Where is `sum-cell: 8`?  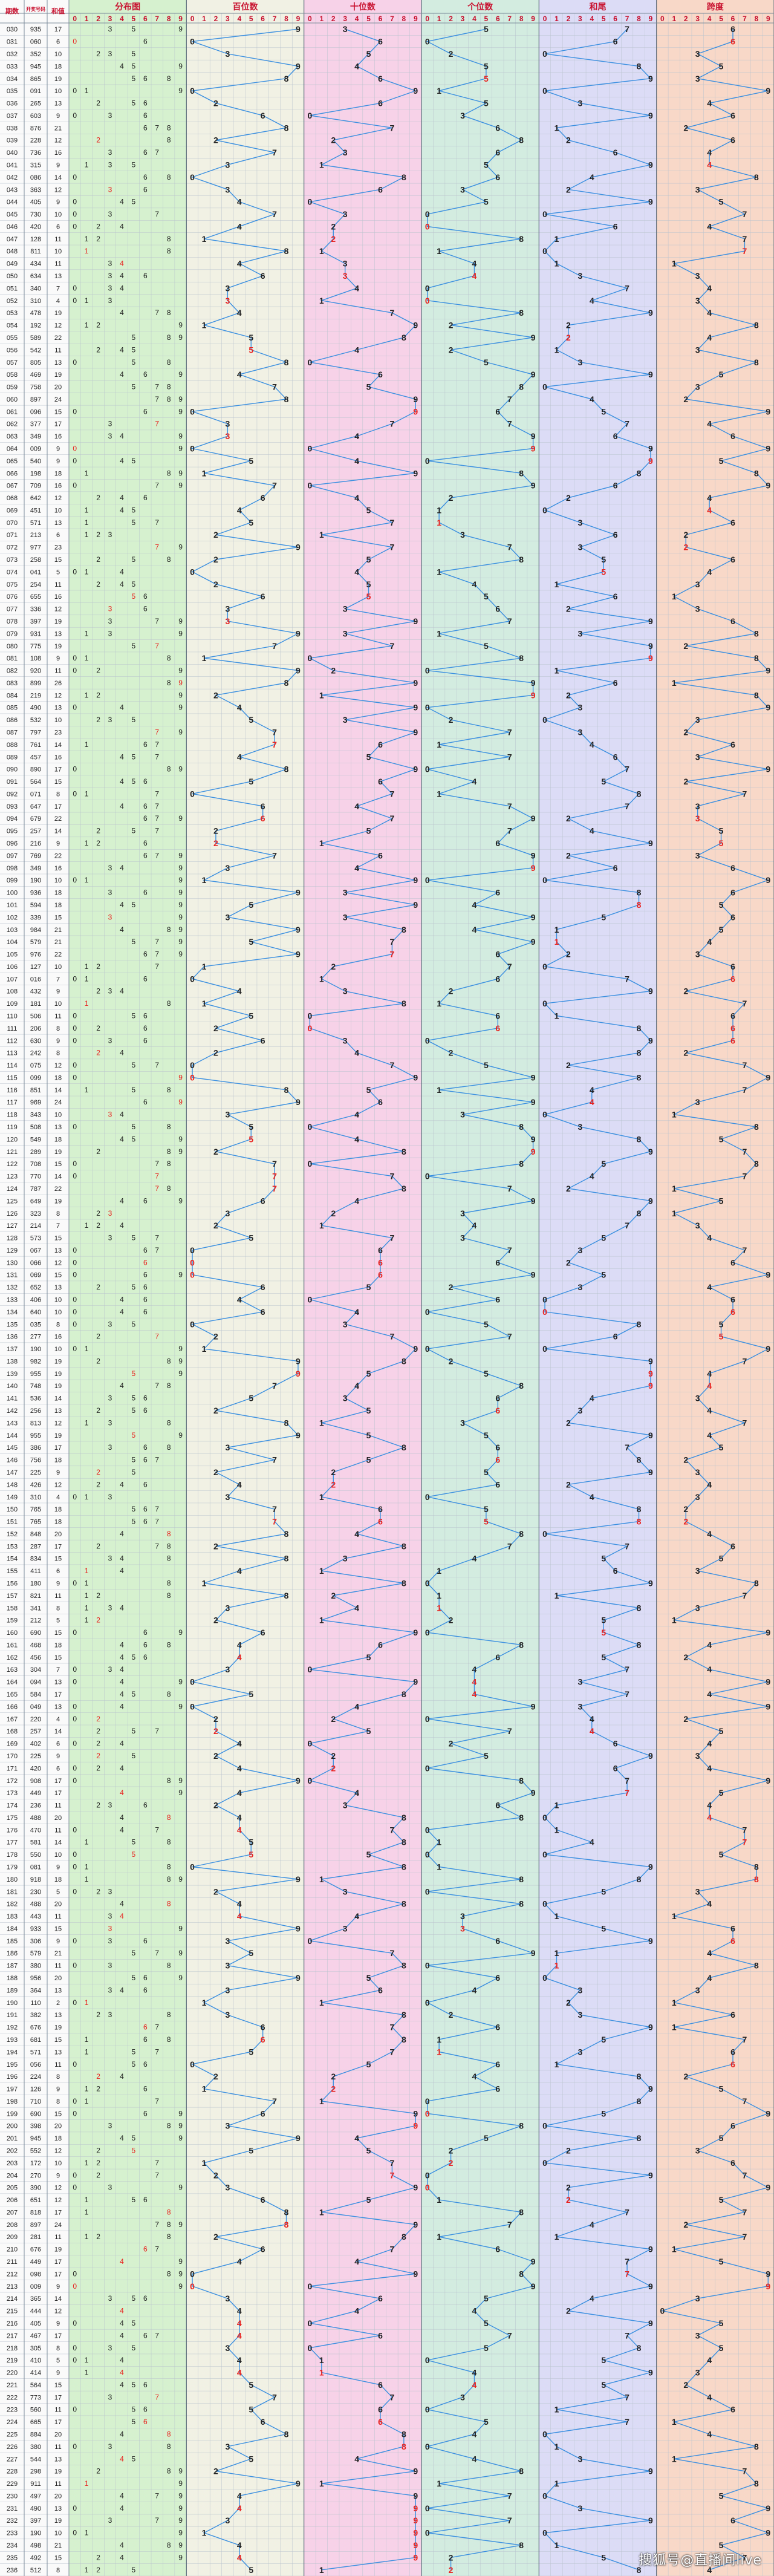 sum-cell: 8 is located at coordinates (58, 794).